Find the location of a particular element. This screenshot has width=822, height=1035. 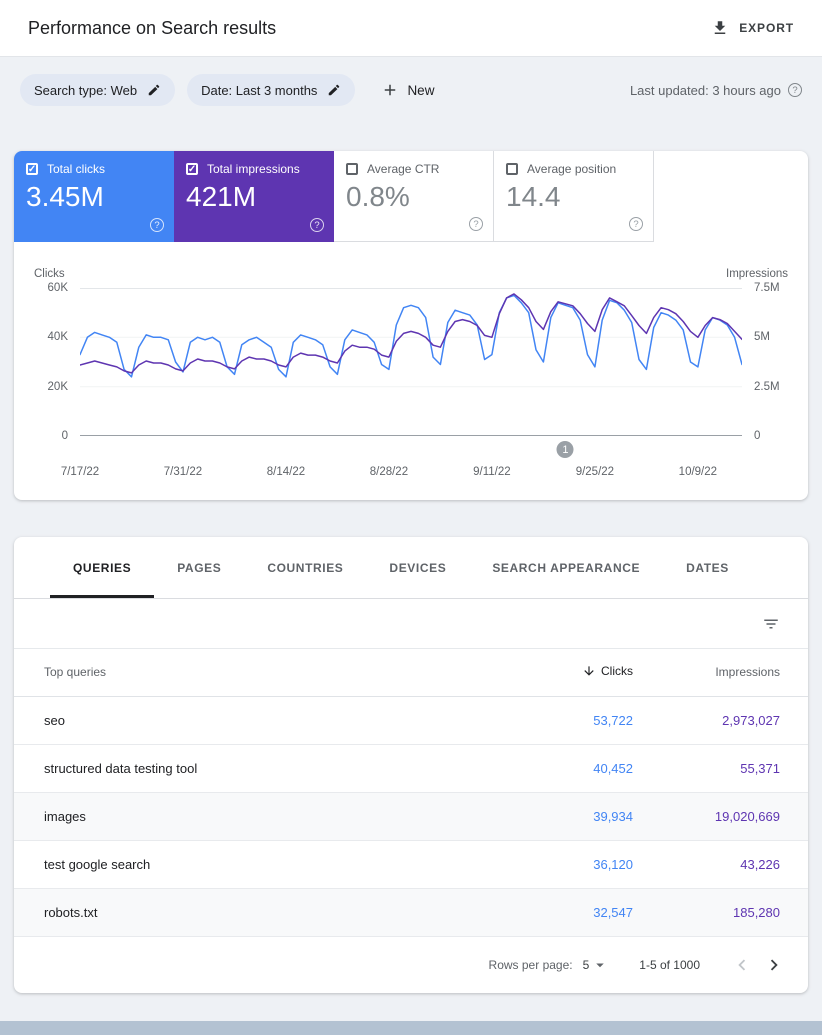

metric-value: 14.4 is located at coordinates (533, 196).